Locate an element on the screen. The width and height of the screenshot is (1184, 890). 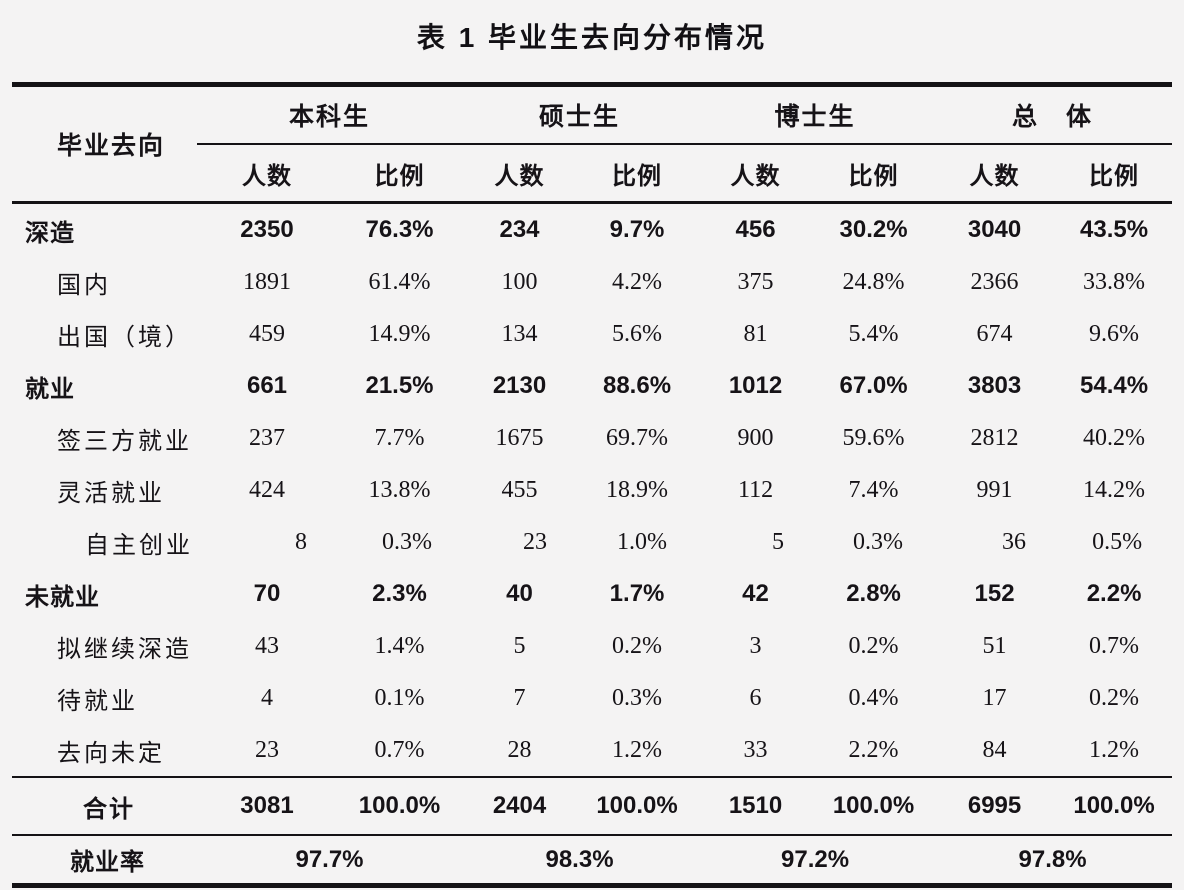
value-cell: 67.0% is located at coordinates (873, 385).